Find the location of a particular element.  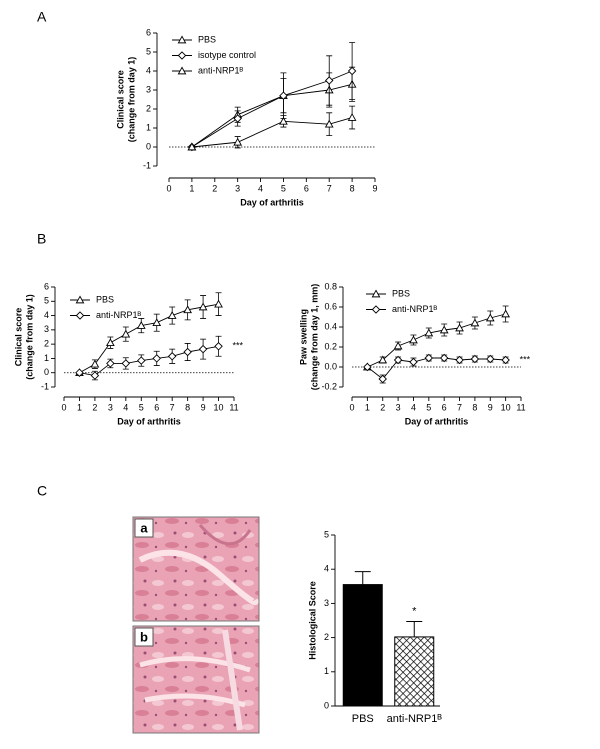

y-axis-title: Histological Score is located at coordinates (312, 620).